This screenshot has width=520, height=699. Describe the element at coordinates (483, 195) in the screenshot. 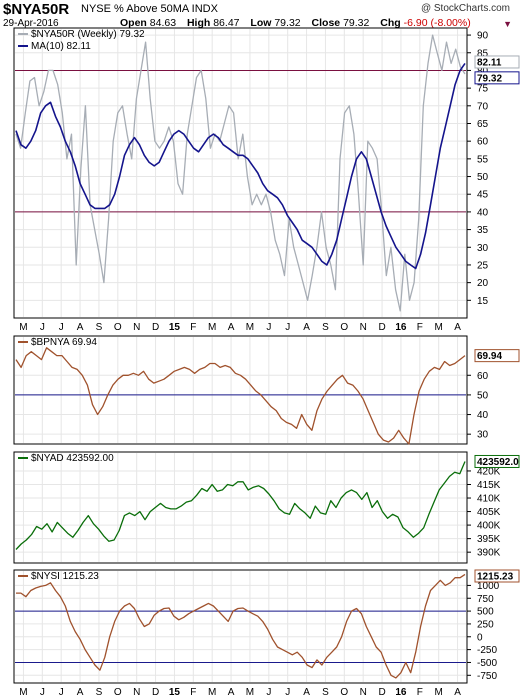

I see `main-y-tick-label: 45` at that location.